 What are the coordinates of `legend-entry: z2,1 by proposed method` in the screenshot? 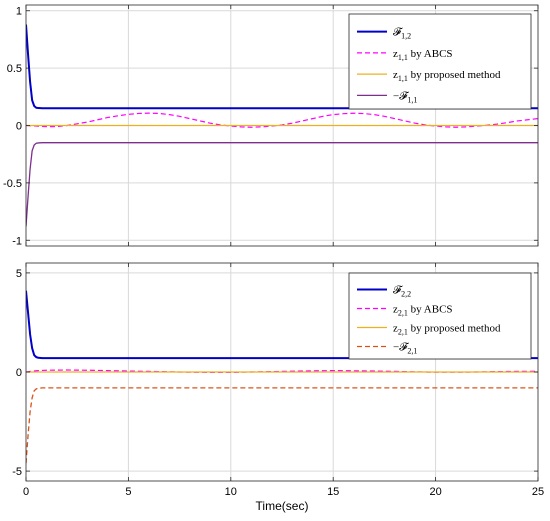 It's located at (447, 330).